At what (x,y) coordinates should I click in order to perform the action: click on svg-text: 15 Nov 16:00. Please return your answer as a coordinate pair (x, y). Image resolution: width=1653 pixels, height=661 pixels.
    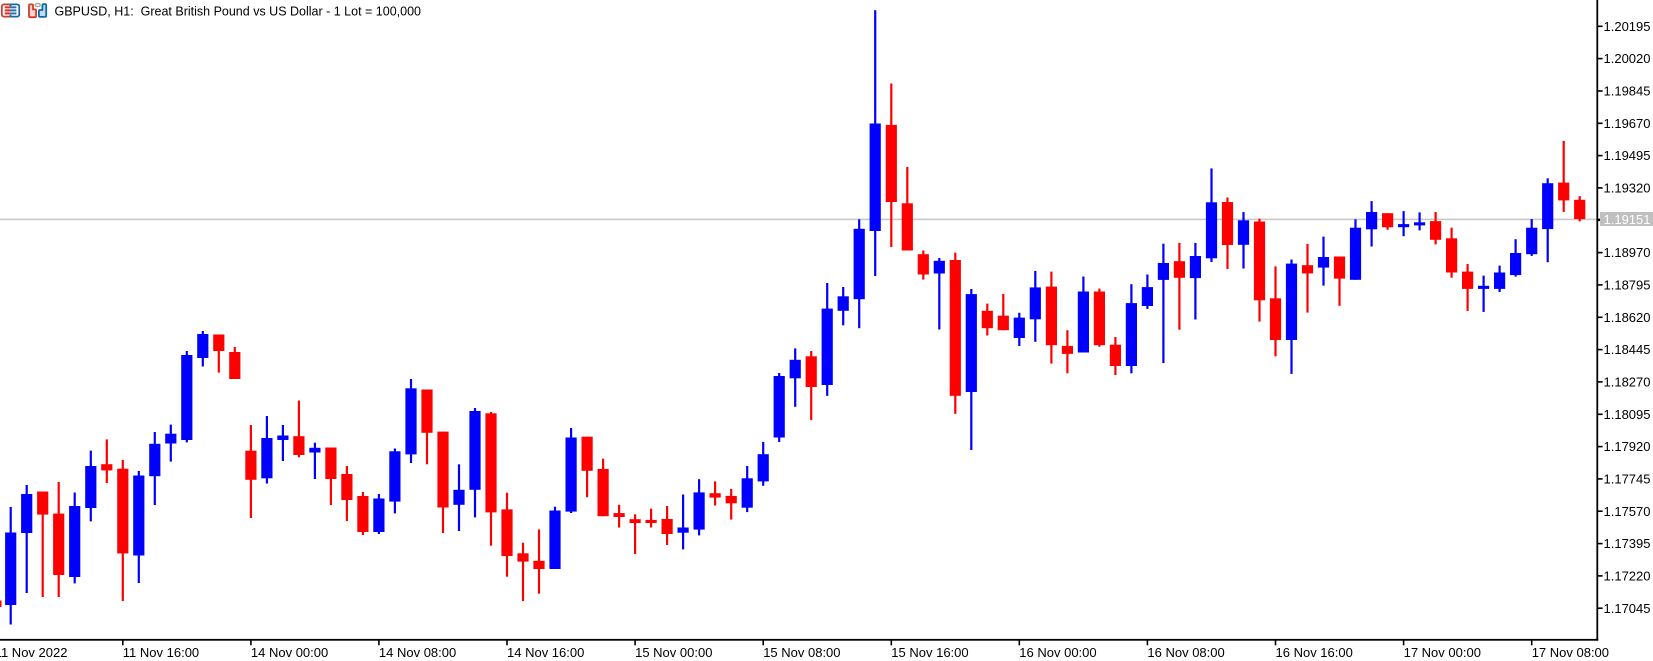
    Looking at the image, I should click on (929, 652).